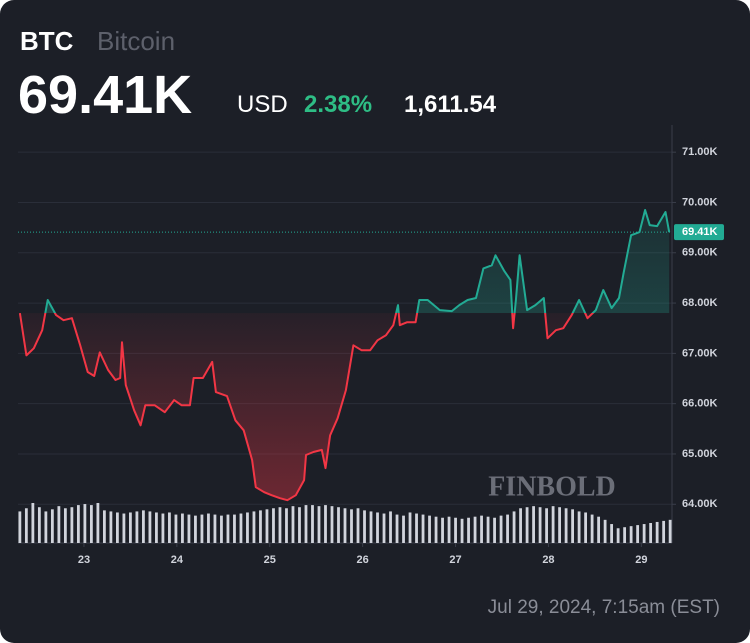 Image resolution: width=750 pixels, height=643 pixels. What do you see at coordinates (603, 607) in the screenshot?
I see `timestamp: Jul 29, 2024, 7:15am (EST)` at bounding box center [603, 607].